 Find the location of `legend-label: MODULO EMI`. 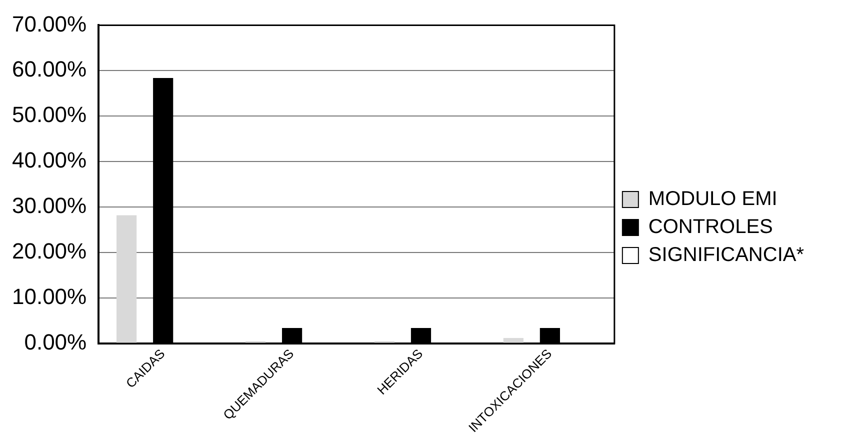

legend-label: MODULO EMI is located at coordinates (713, 199).